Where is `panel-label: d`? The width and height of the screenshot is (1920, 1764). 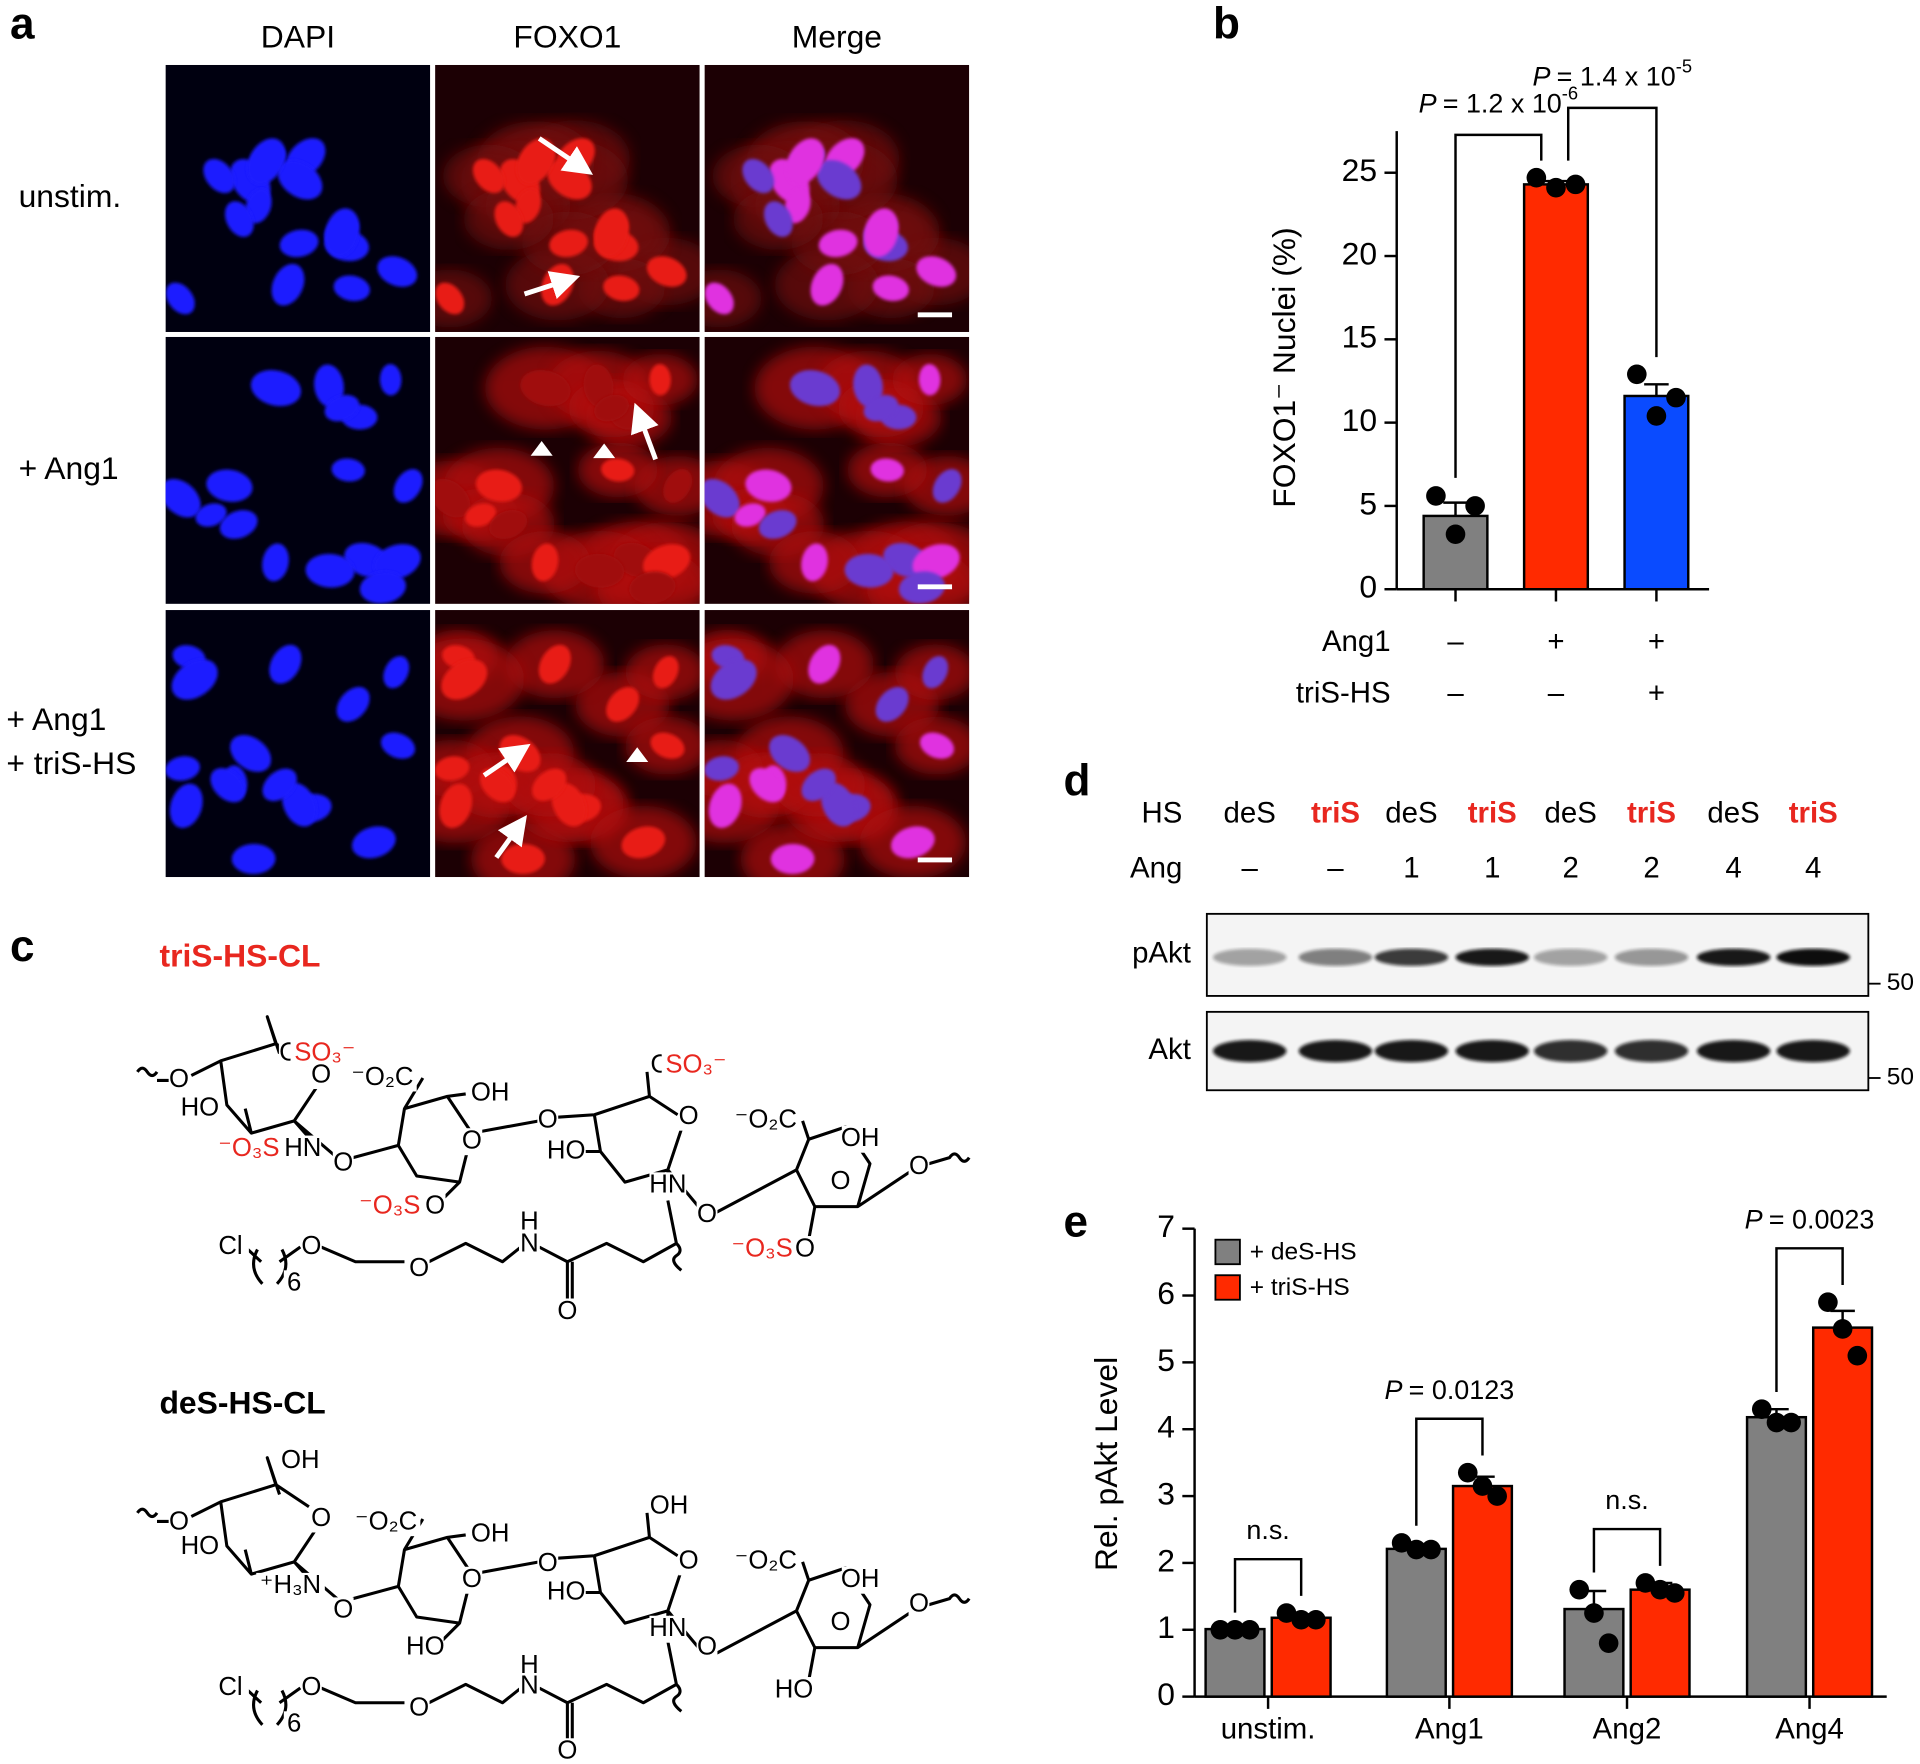
panel-label: d is located at coordinates (1077, 781).